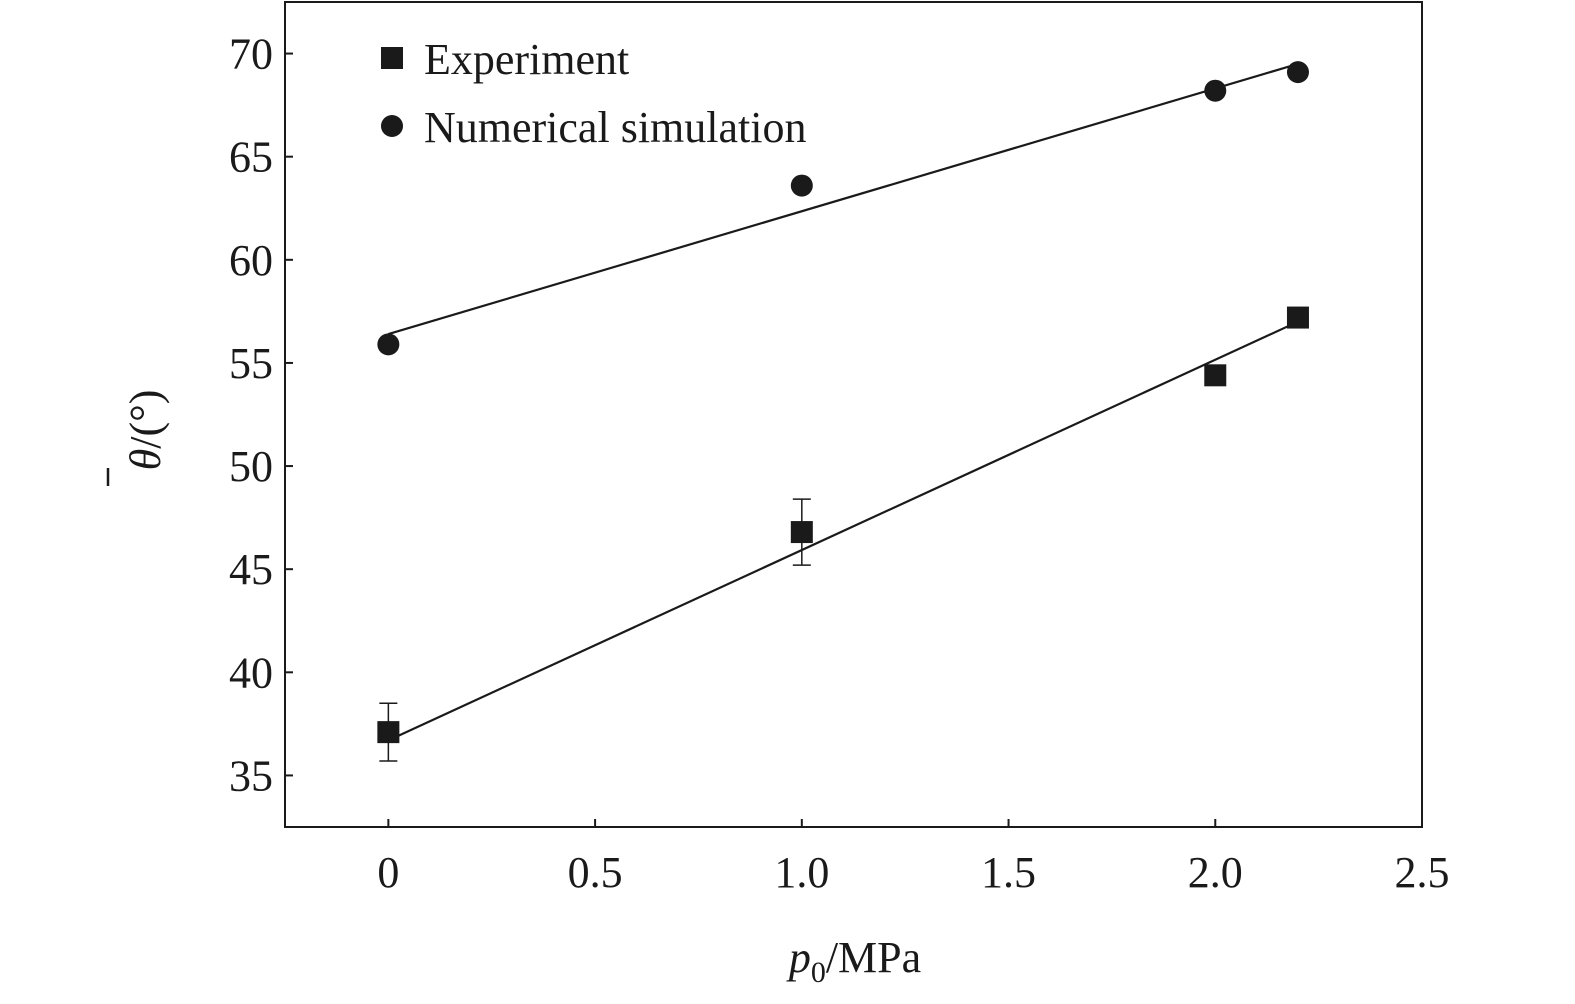 The height and width of the screenshot is (1004, 1575). I want to click on y-axis-variable: θ, so click(145, 460).